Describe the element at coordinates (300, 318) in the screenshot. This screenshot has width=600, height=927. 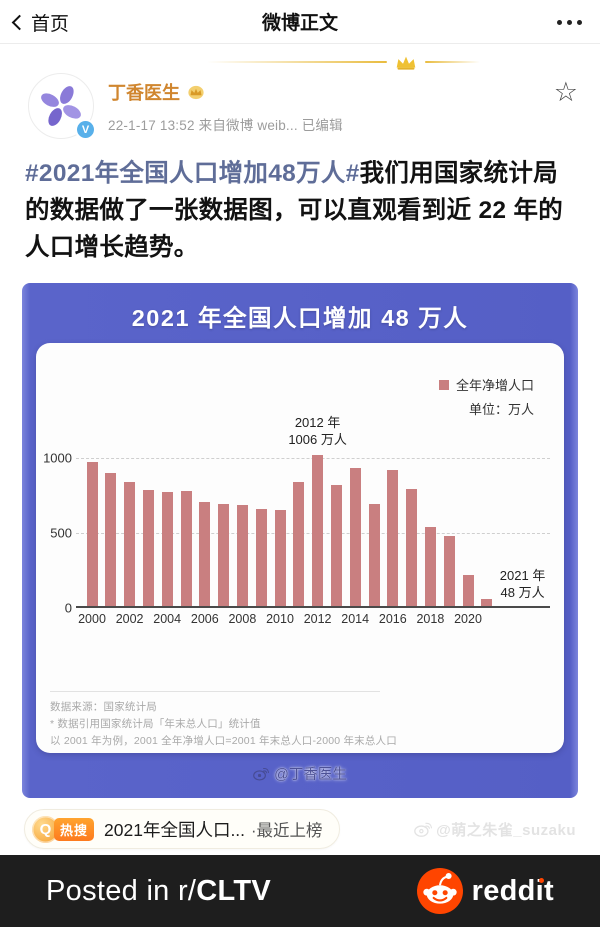
I see `chart-title: 2021 年全国人口增加 48 万人` at that location.